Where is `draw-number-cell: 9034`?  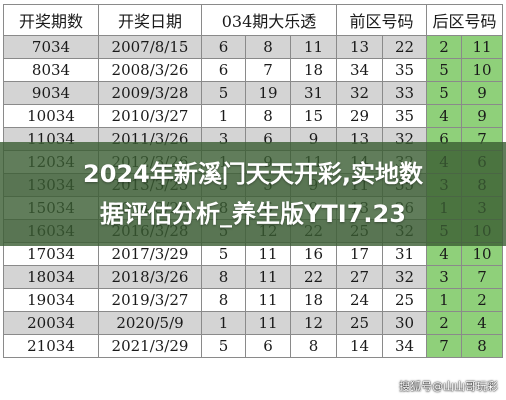
draw-number-cell: 9034 is located at coordinates (51, 93).